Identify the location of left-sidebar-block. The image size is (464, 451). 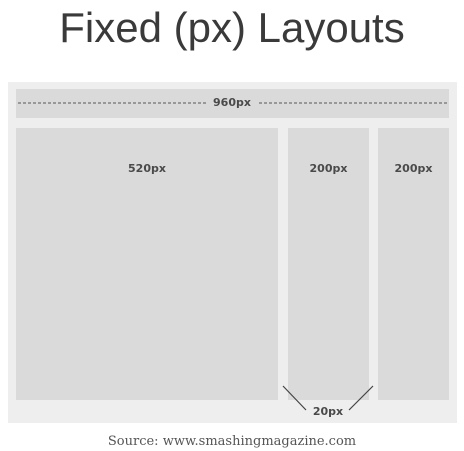
(328, 264).